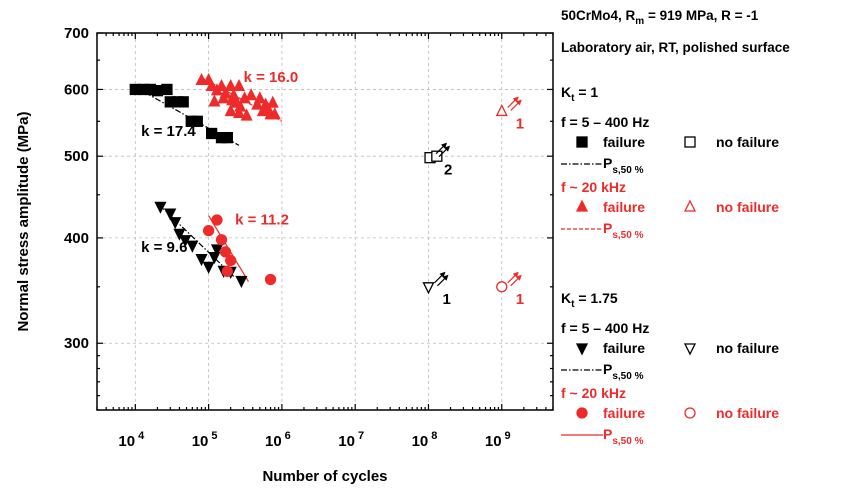 The width and height of the screenshot is (859, 492). I want to click on x-tick-label: 10 4, so click(131, 440).